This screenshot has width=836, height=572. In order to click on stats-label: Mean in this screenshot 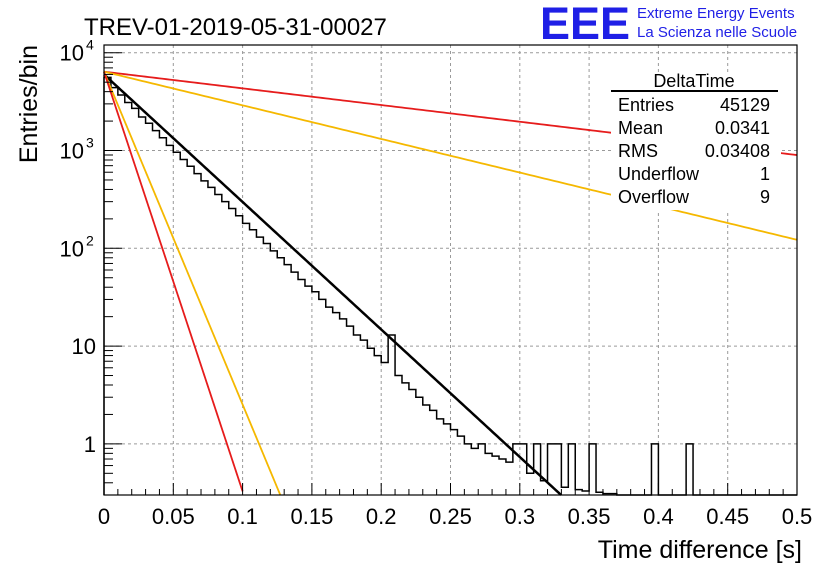, I will do `click(640, 128)`.